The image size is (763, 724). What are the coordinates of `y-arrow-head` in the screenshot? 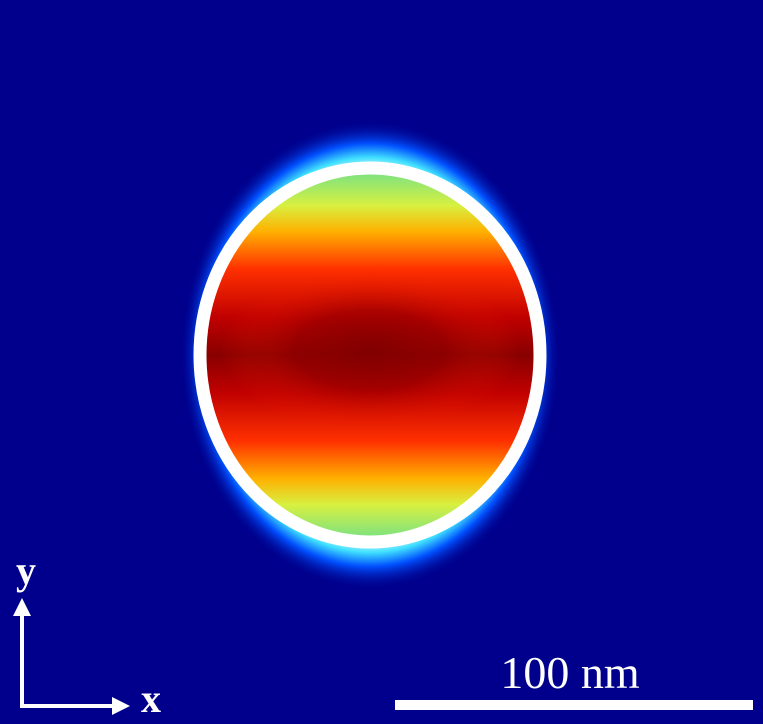 It's located at (22, 607).